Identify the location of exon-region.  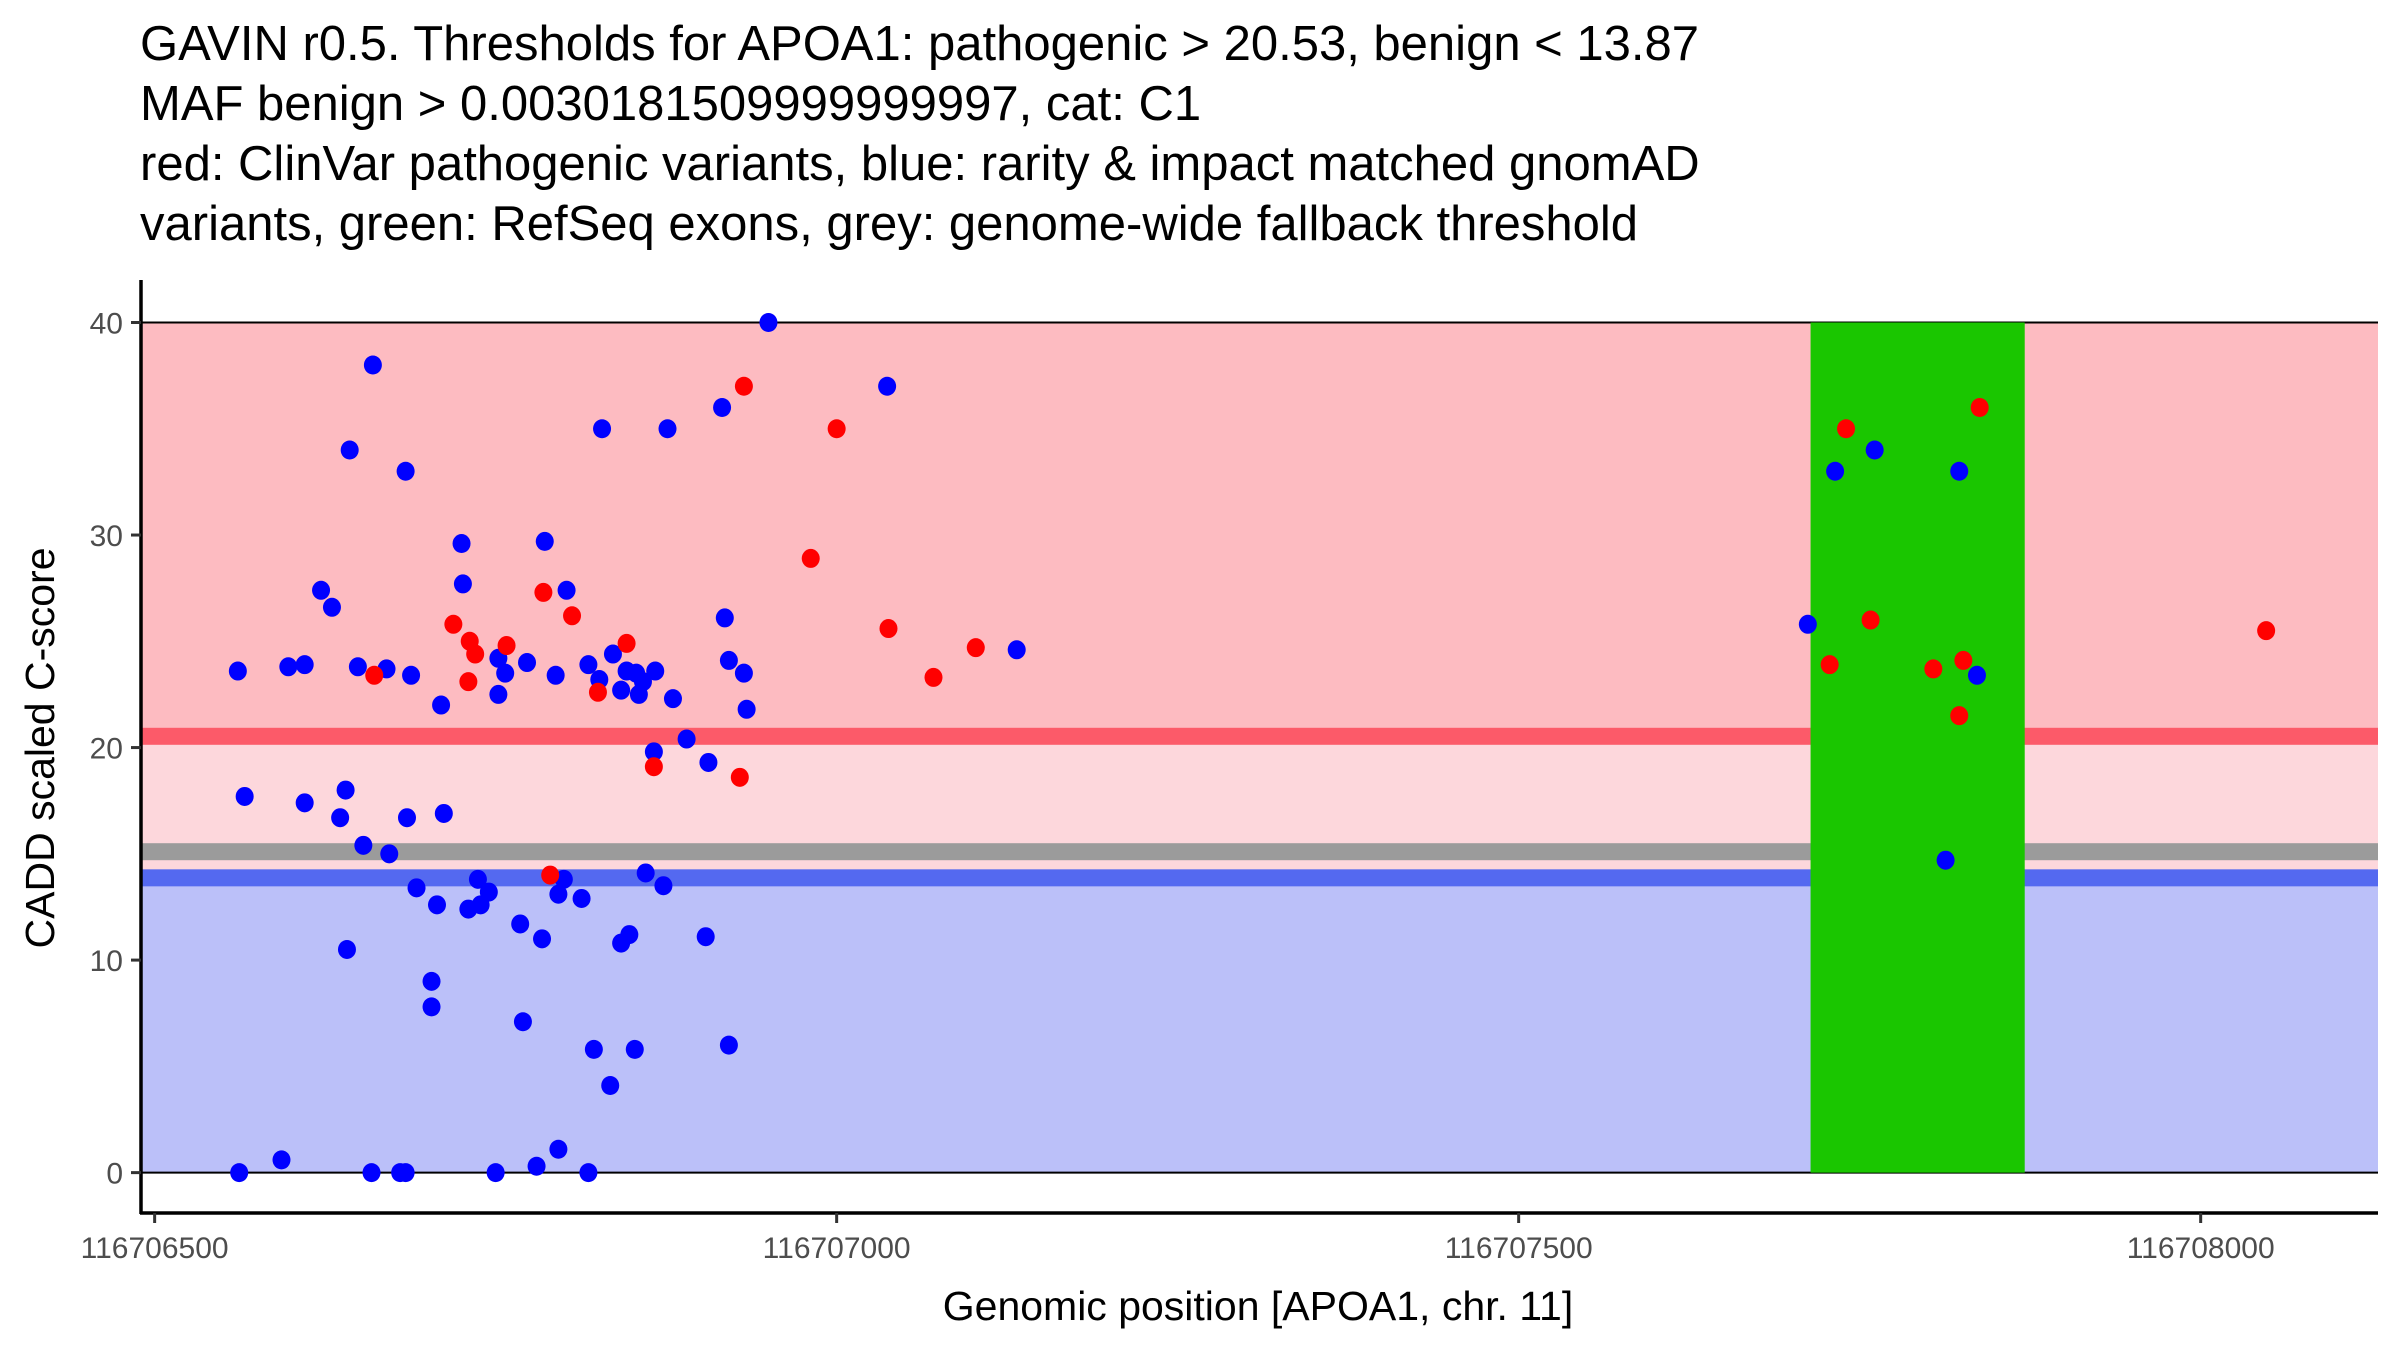
(1917, 747).